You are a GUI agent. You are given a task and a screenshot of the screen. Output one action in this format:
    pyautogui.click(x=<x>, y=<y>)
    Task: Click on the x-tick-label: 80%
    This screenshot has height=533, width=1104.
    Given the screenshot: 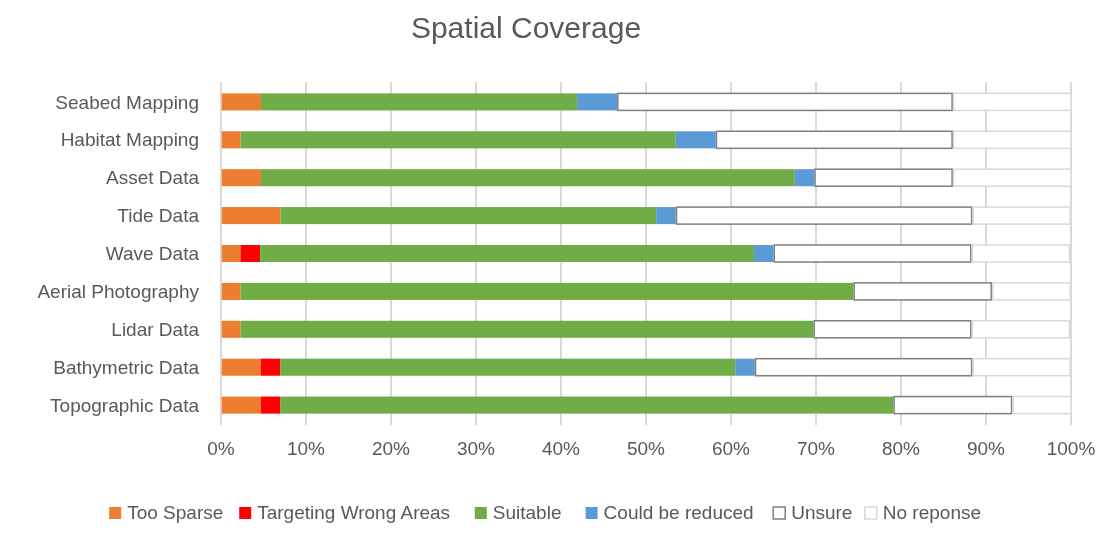 What is the action you would take?
    pyautogui.click(x=901, y=448)
    